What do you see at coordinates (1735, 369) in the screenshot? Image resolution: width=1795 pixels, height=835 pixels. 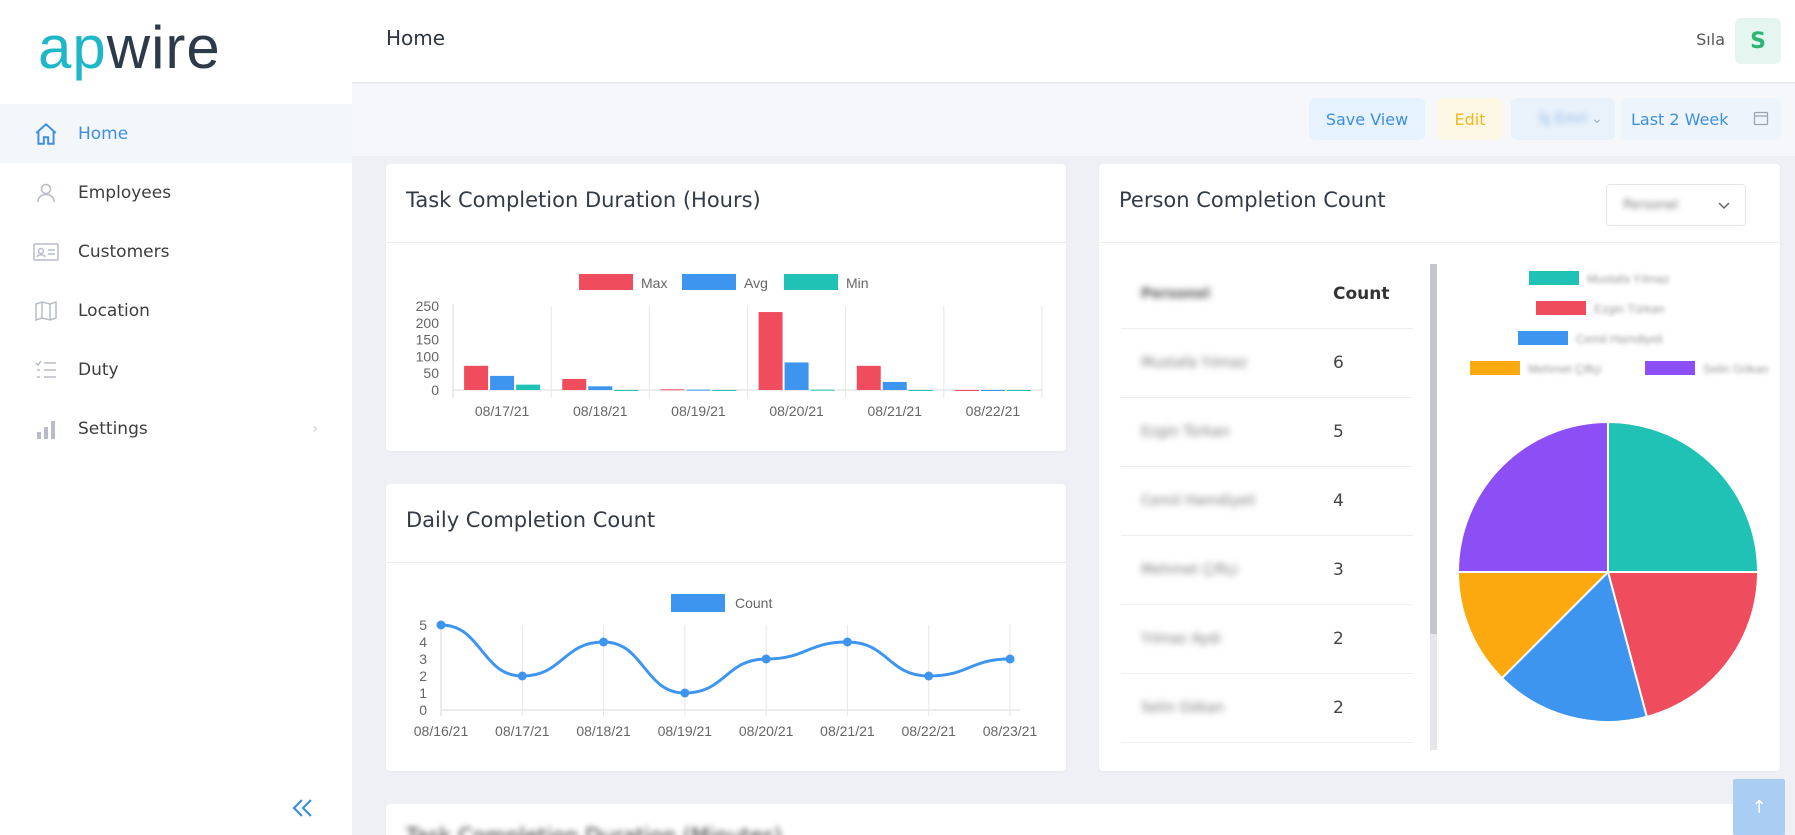 I see `legend-label: Selin Gökan` at bounding box center [1735, 369].